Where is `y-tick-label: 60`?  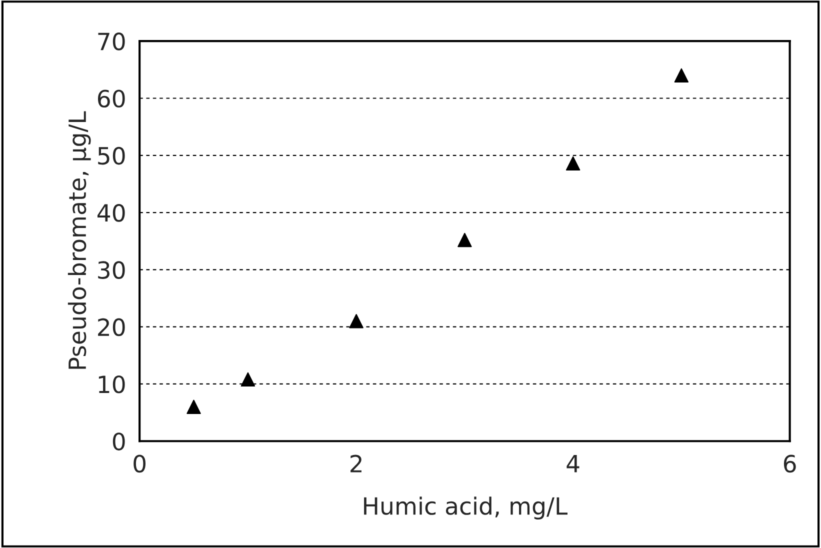
y-tick-label: 60 is located at coordinates (111, 99).